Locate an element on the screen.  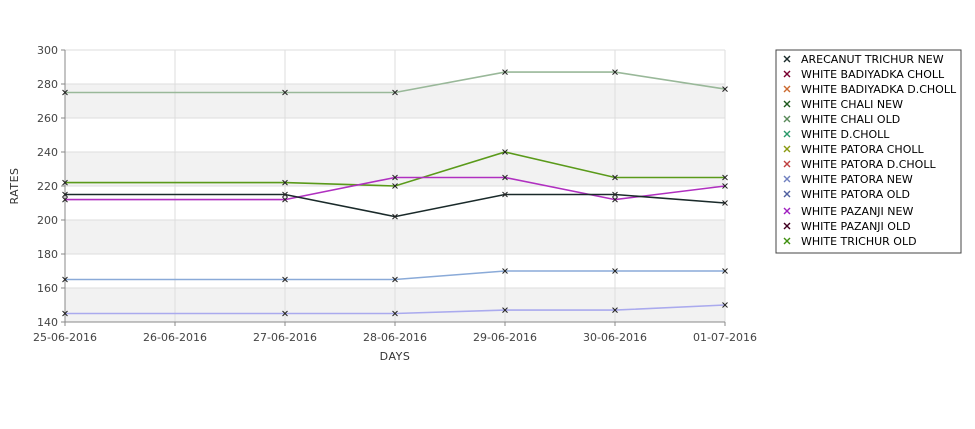
x-tick-label: 01-07-2016 is located at coordinates (725, 337).